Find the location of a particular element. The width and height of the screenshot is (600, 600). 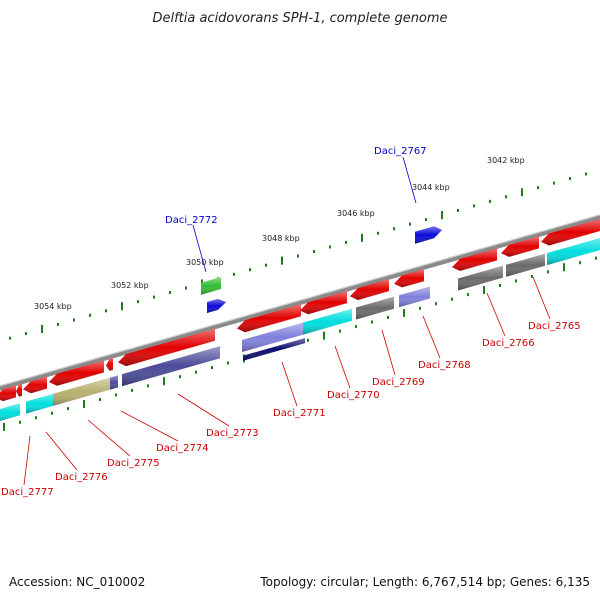

gene-label: Daci_2770 is located at coordinates (353, 395).